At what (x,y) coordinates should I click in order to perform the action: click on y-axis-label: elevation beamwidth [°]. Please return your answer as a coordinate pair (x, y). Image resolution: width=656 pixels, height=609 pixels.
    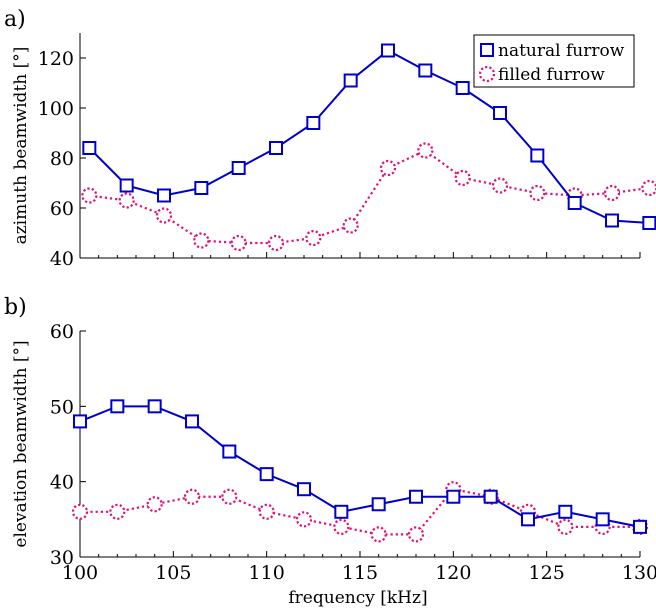
    Looking at the image, I should click on (21, 443).